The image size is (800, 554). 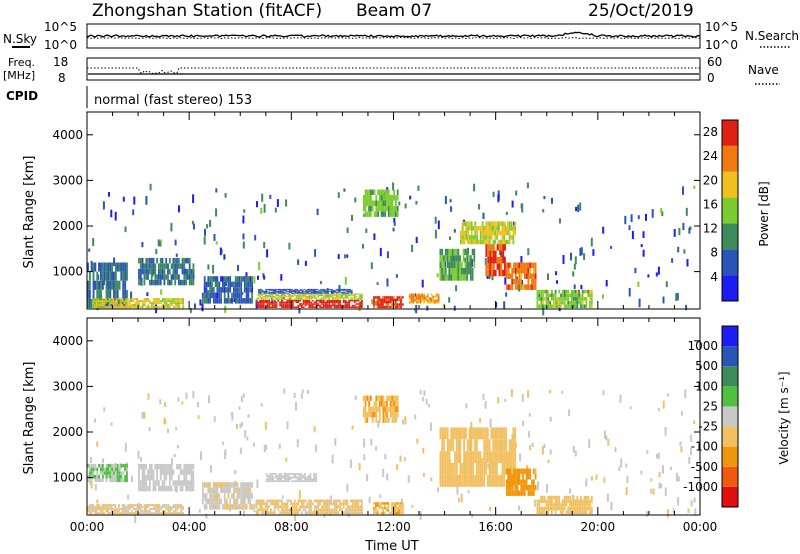 I want to click on power-colorbar-tick: 24, so click(x=710, y=156).